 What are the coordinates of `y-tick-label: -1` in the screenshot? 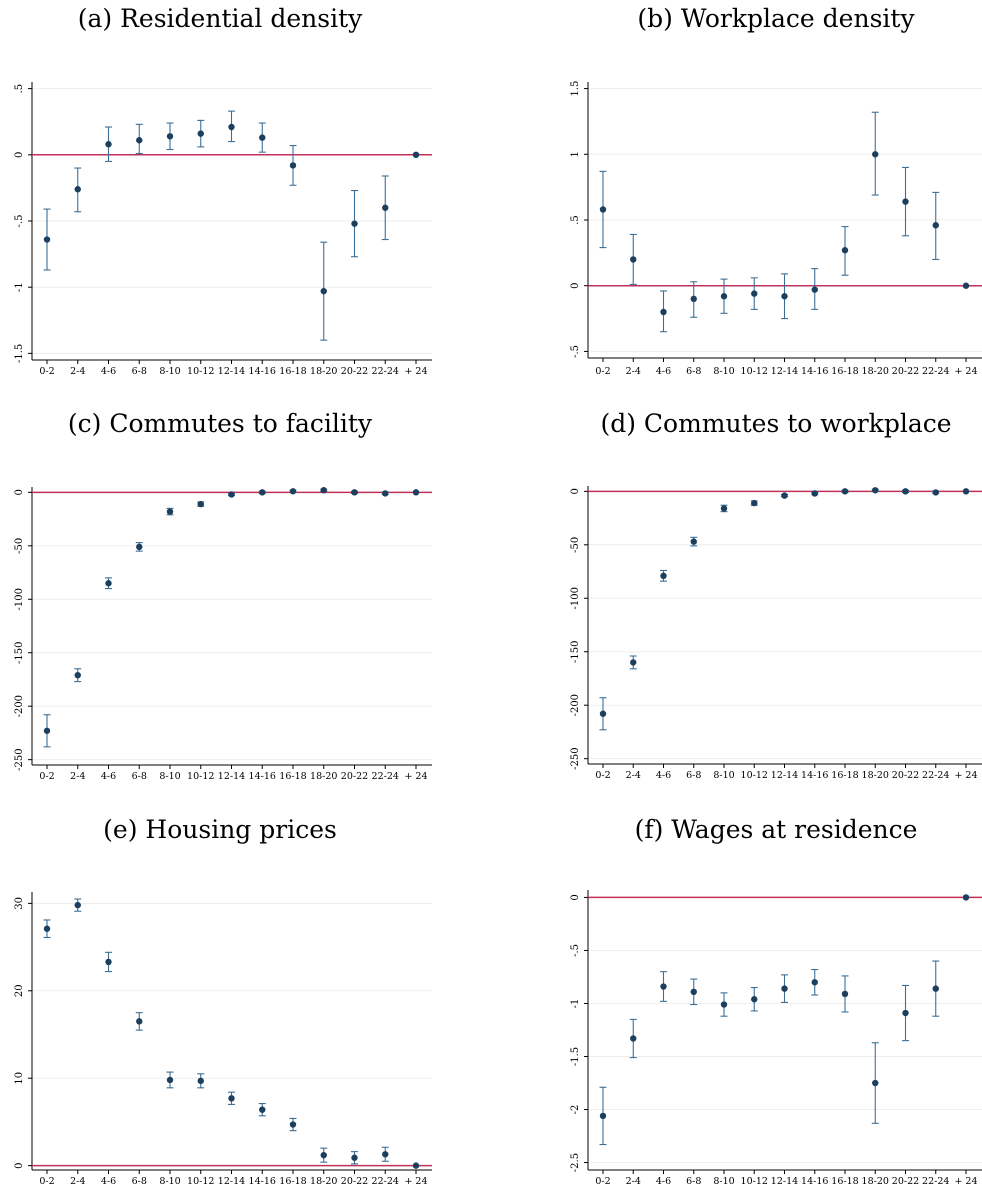 It's located at (19, 287).